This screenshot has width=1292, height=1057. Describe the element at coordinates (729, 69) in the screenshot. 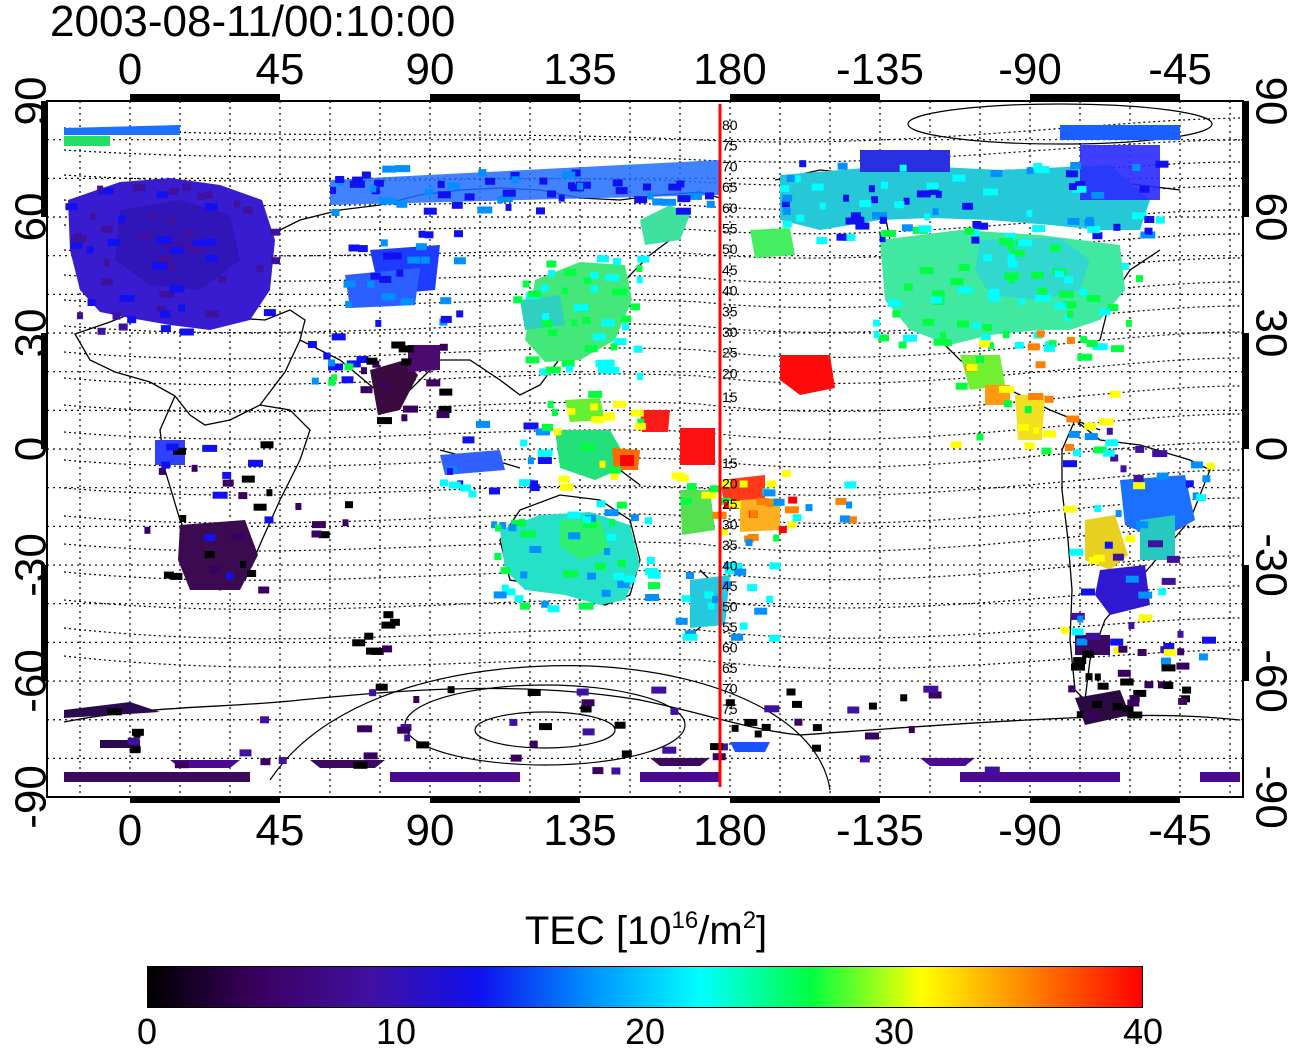

I see `lon-tick-top: 180` at that location.